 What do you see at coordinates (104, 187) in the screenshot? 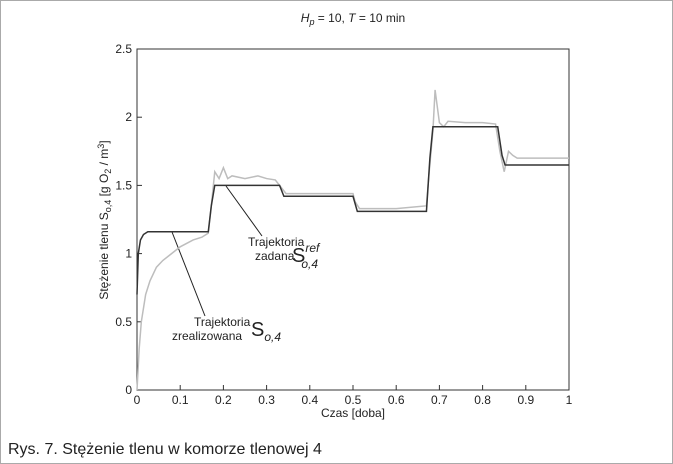
I see `ylabel-part: [g O` at bounding box center [104, 187].